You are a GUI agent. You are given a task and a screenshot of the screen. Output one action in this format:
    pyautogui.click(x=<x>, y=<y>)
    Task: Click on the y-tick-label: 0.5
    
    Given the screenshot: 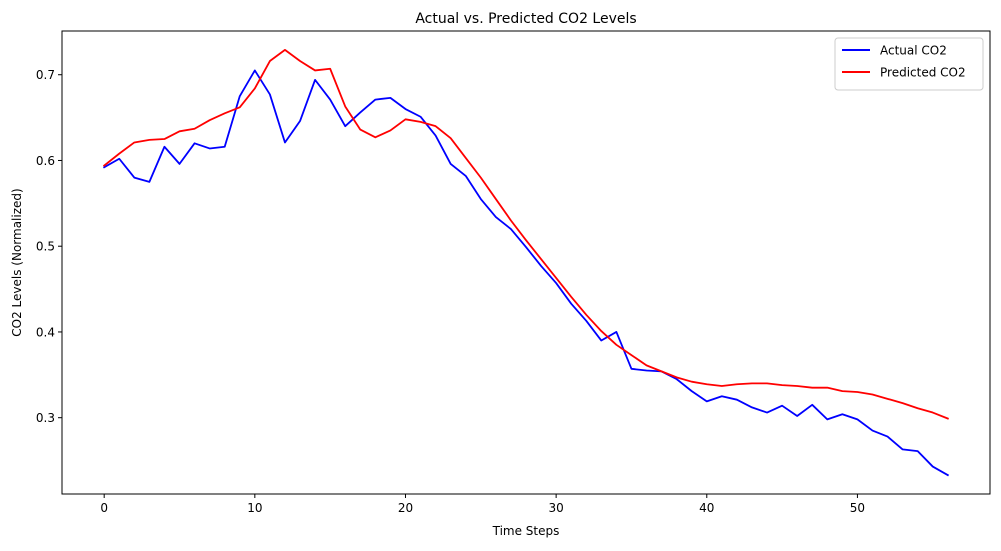 What is the action you would take?
    pyautogui.click(x=45, y=247)
    